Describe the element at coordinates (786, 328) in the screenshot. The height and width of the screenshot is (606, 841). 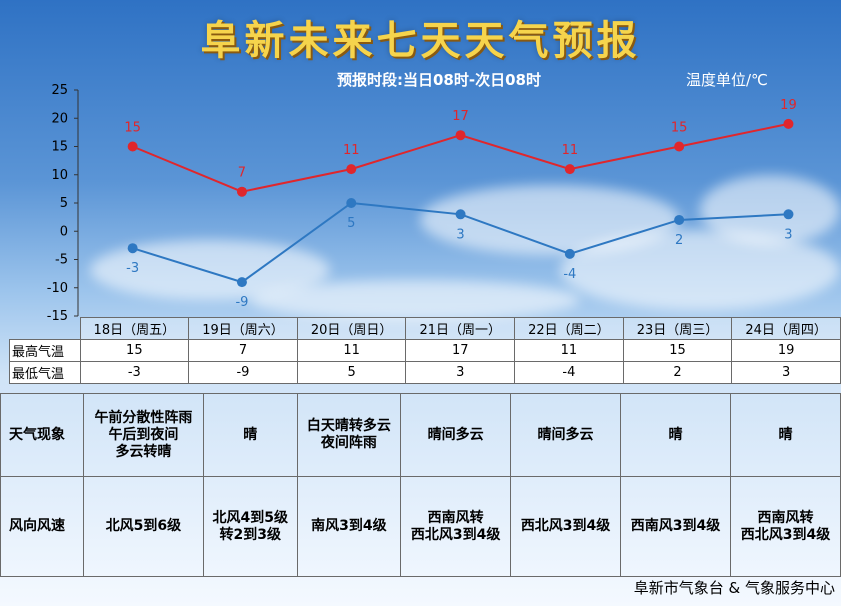
I see `date-cell: 24日（周四）` at that location.